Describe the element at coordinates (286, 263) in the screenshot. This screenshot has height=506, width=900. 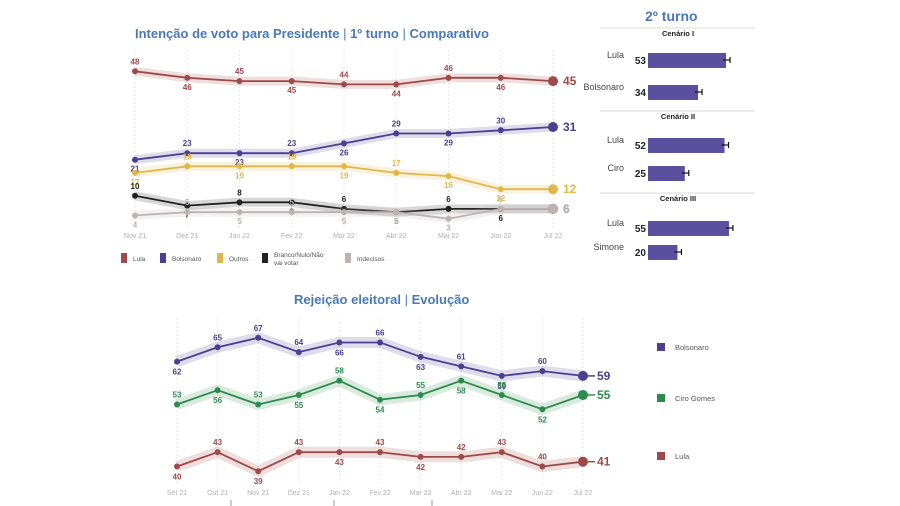
I see `legend-label-branco-nulo-nao-vai-votar-2: vai votar` at that location.